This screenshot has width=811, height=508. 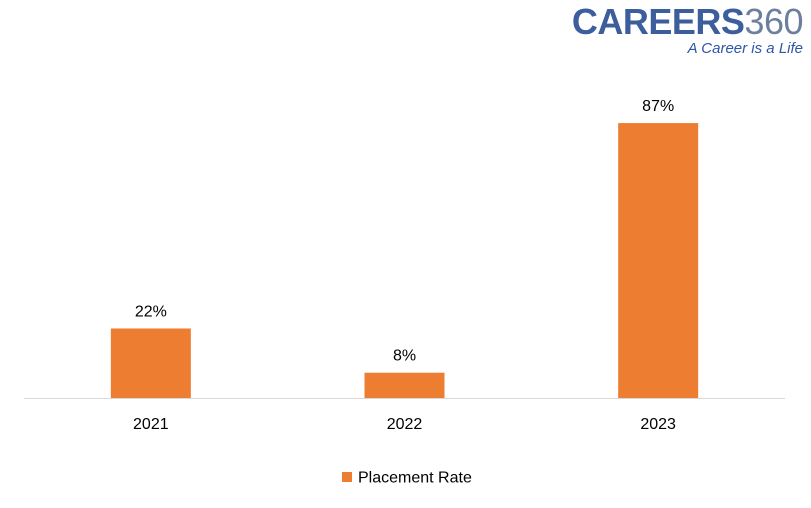 What do you see at coordinates (415, 478) in the screenshot?
I see `legend-label: Placement Rate` at bounding box center [415, 478].